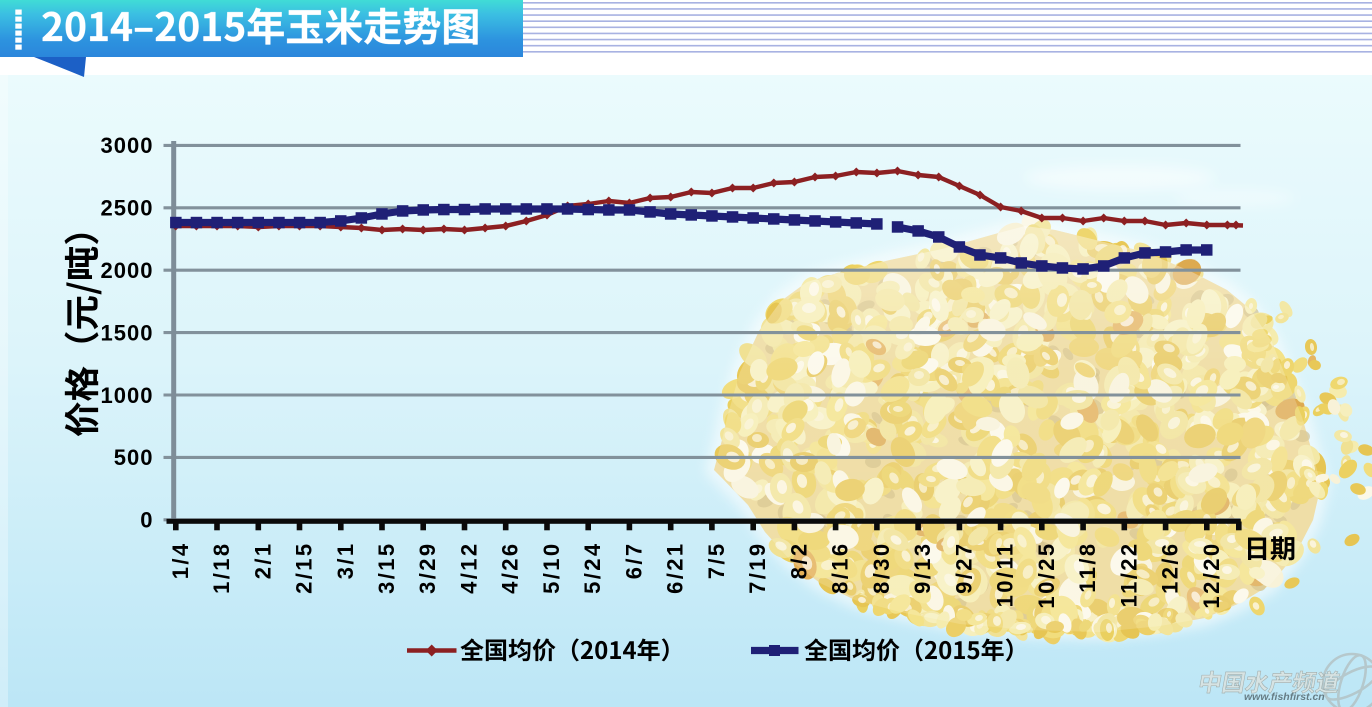  Describe the element at coordinates (1087, 567) in the screenshot. I see `svg-text: 11/8` at that location.